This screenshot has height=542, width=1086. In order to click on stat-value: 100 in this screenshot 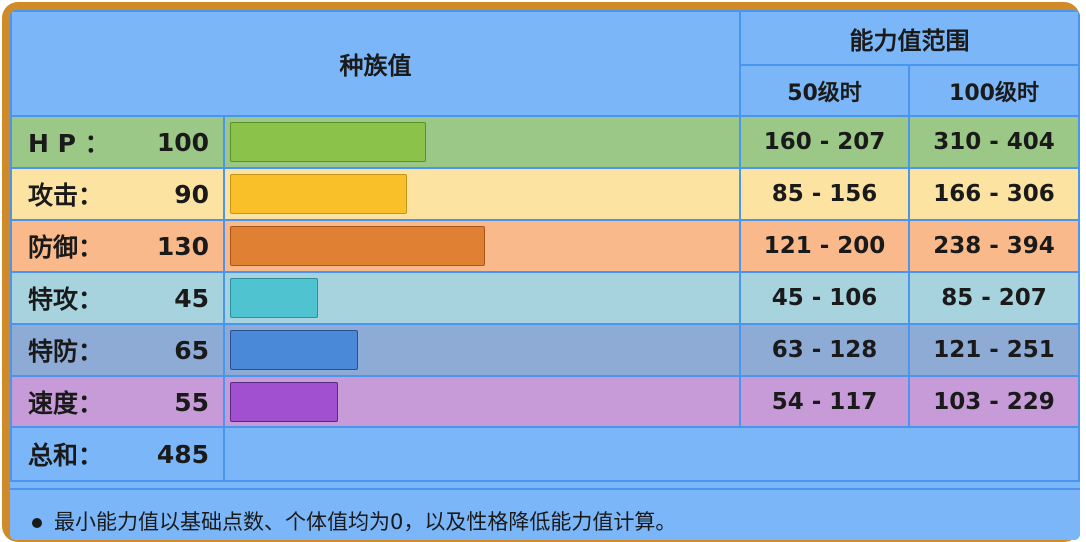, I will do `click(182, 142)`.